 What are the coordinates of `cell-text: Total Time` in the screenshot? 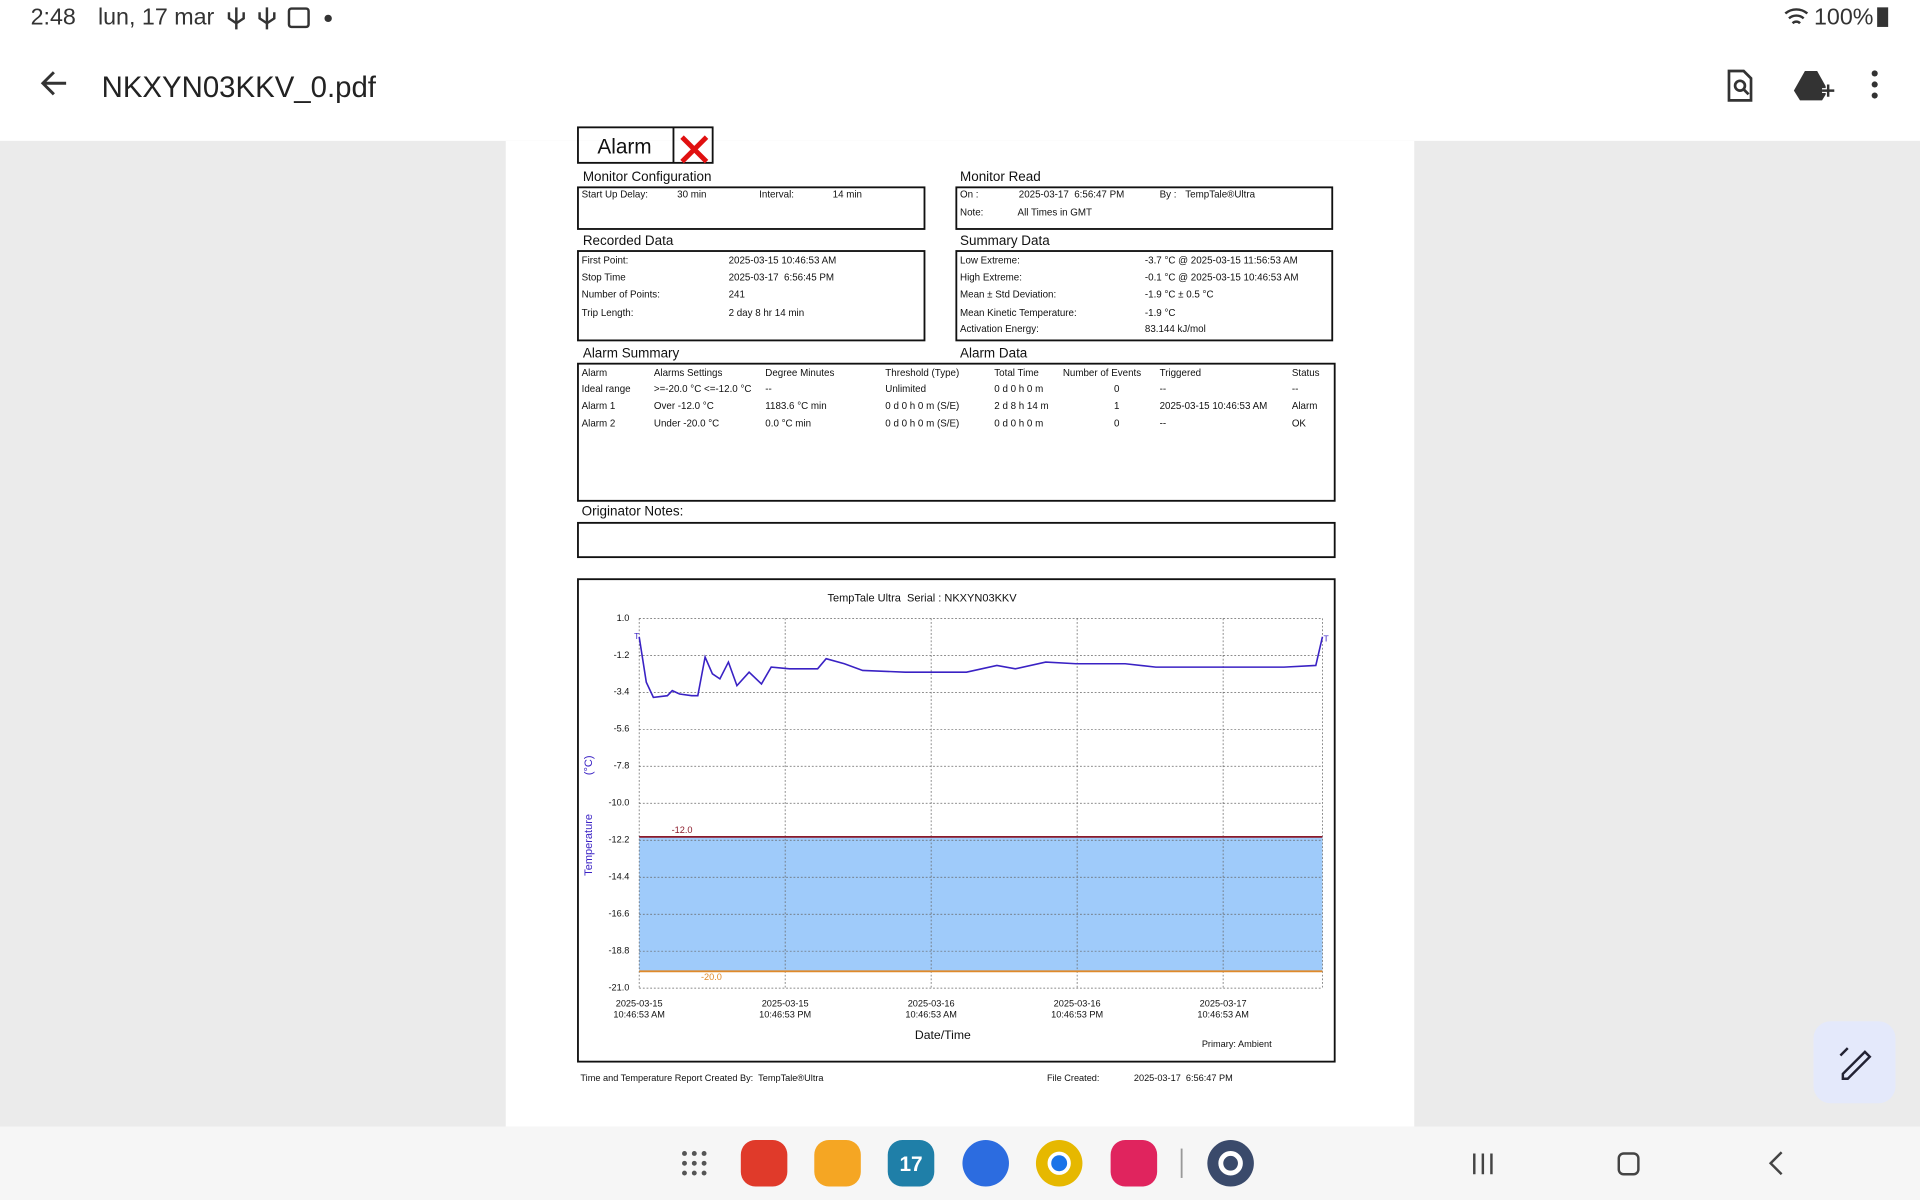 It's located at (1016, 373).